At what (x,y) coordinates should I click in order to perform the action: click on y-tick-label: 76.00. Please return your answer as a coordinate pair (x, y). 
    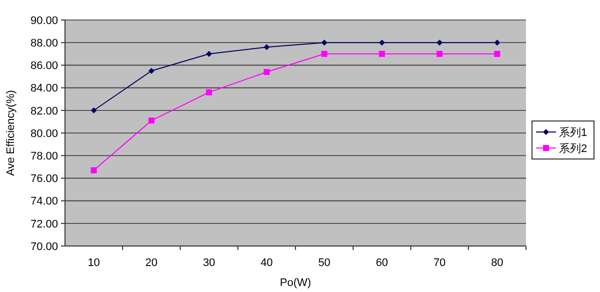
    Looking at the image, I should click on (44, 179).